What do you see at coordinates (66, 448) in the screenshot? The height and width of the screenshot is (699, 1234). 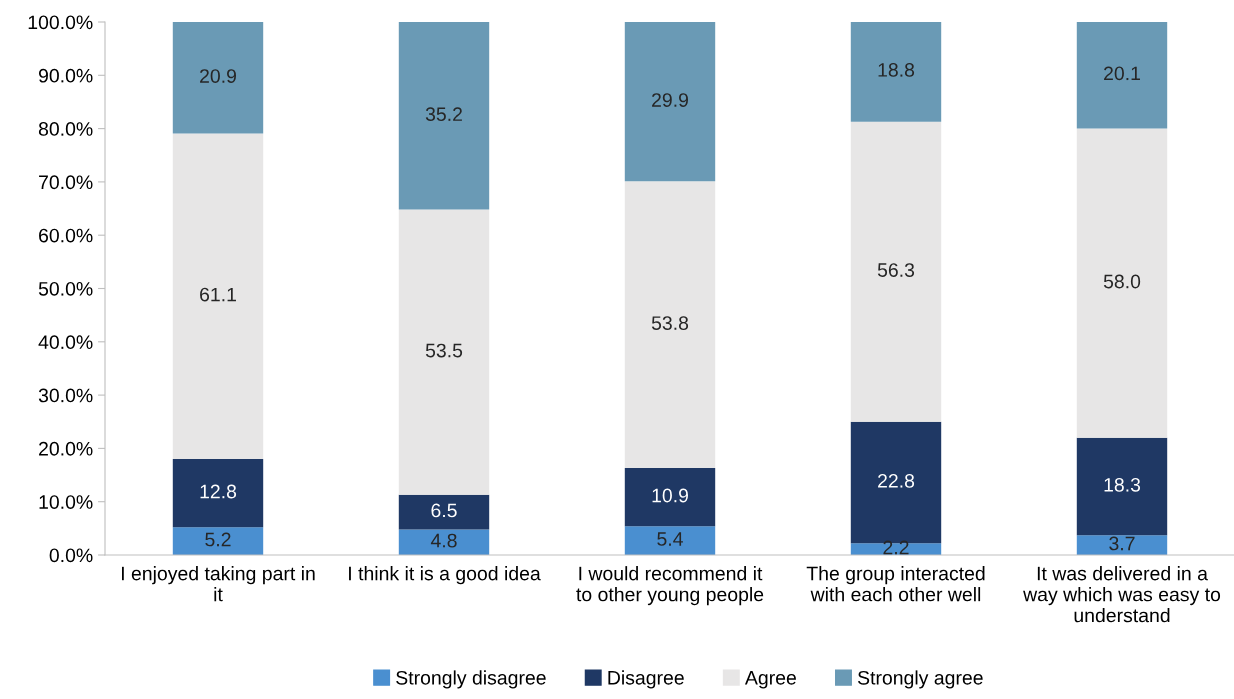 I see `y-tick-label: 20.0%` at bounding box center [66, 448].